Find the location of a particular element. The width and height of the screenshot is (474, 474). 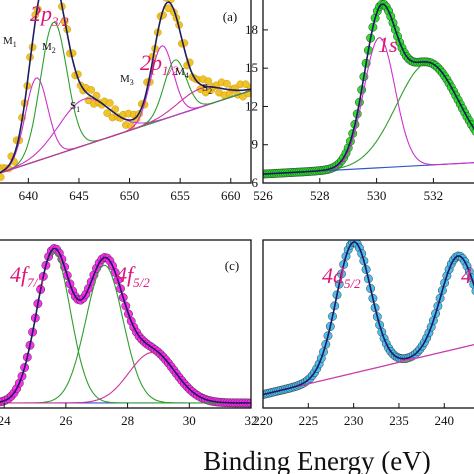

orbital-subscript: 3/2 is located at coordinates (60, 21).